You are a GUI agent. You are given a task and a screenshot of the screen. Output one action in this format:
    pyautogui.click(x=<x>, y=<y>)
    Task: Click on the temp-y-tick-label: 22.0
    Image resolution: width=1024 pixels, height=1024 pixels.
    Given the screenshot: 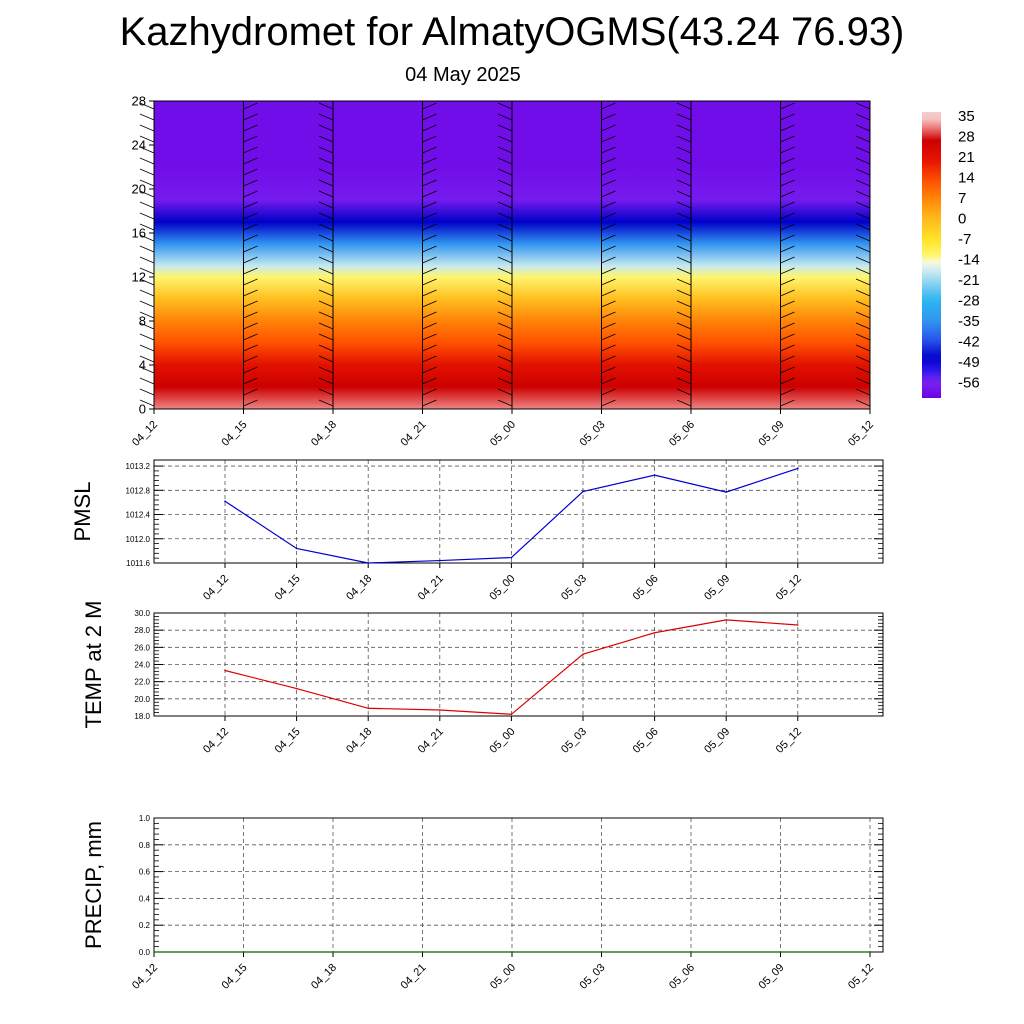 What is the action you would take?
    pyautogui.click(x=142, y=682)
    